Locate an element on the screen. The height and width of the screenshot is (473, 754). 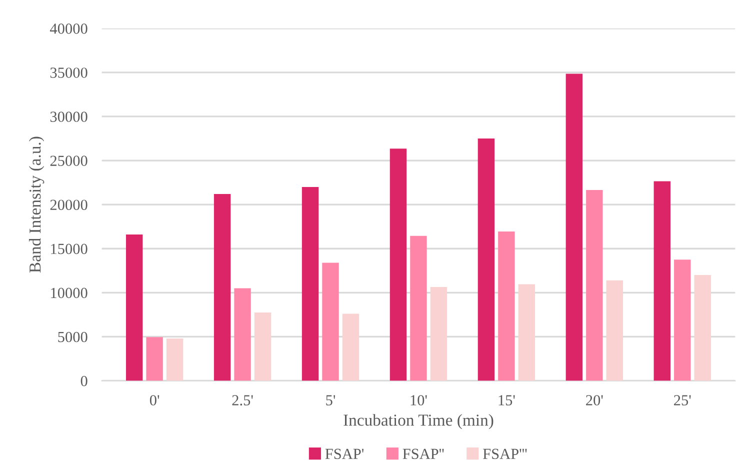
y-tick-label: 30000 is located at coordinates (69, 117).